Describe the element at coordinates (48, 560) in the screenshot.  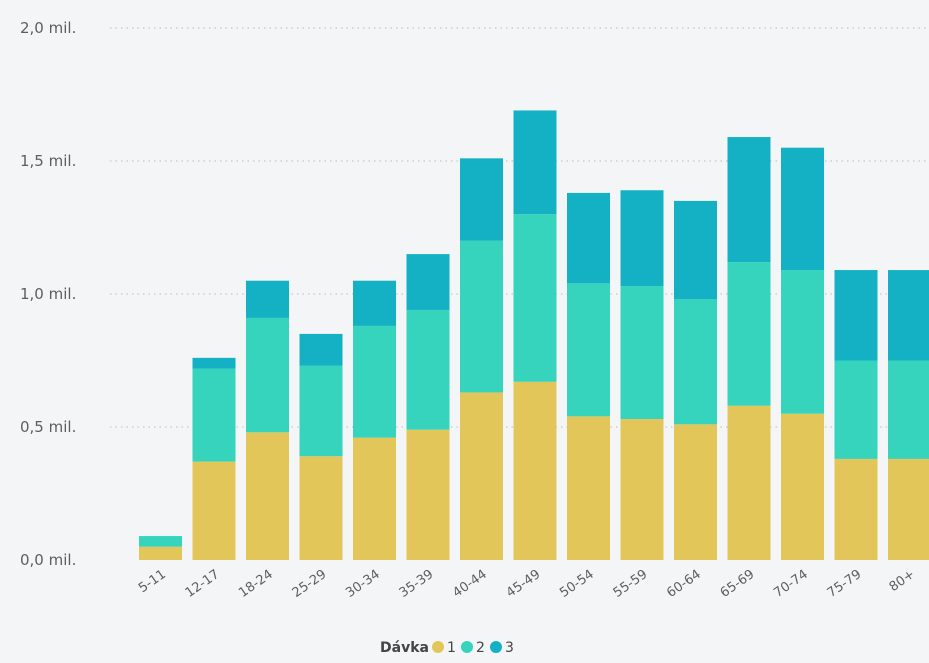
I see `y-tick-label: 0,0 mil.` at that location.